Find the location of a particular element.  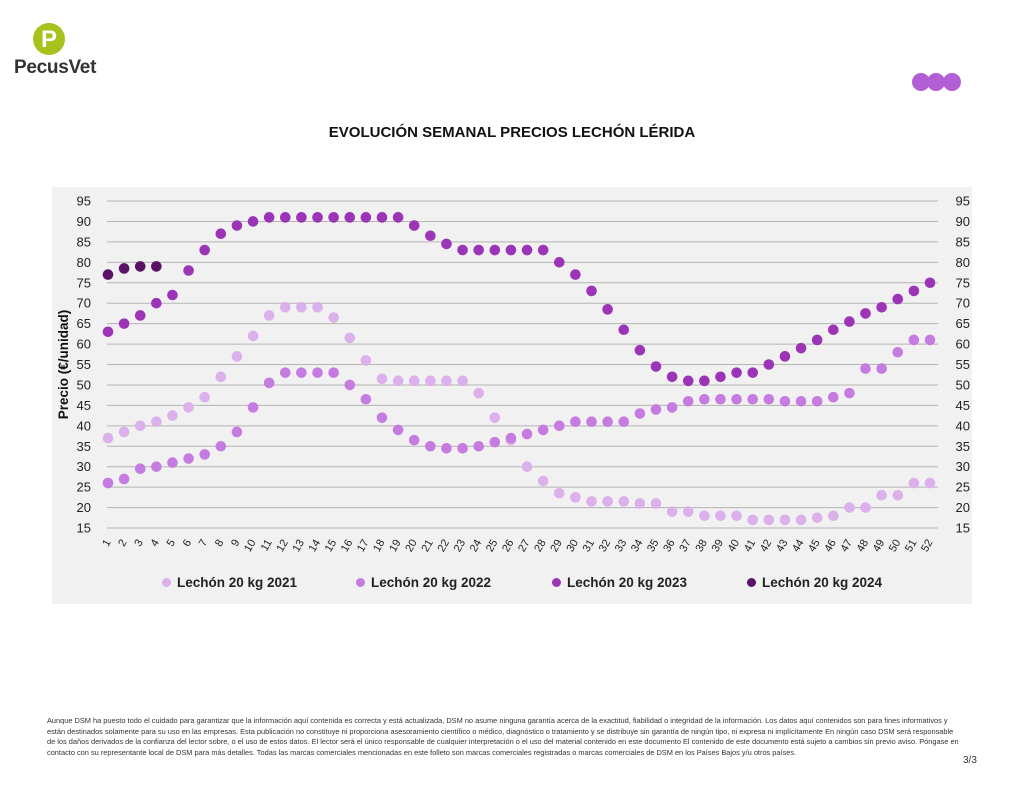

x-tick-label: 10 is located at coordinates (250, 546).